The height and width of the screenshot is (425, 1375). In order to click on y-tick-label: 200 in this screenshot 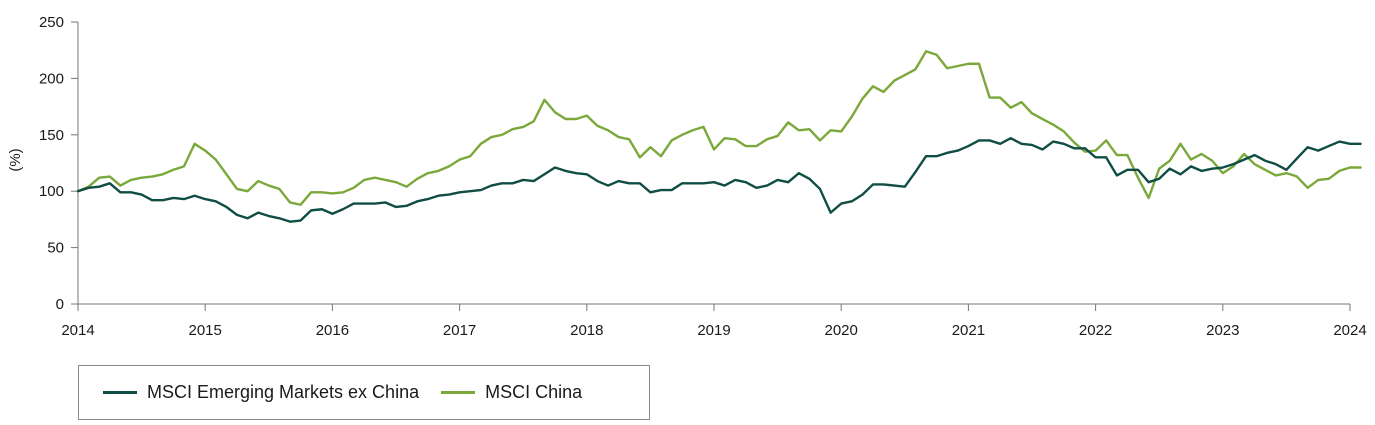, I will do `click(51, 78)`.